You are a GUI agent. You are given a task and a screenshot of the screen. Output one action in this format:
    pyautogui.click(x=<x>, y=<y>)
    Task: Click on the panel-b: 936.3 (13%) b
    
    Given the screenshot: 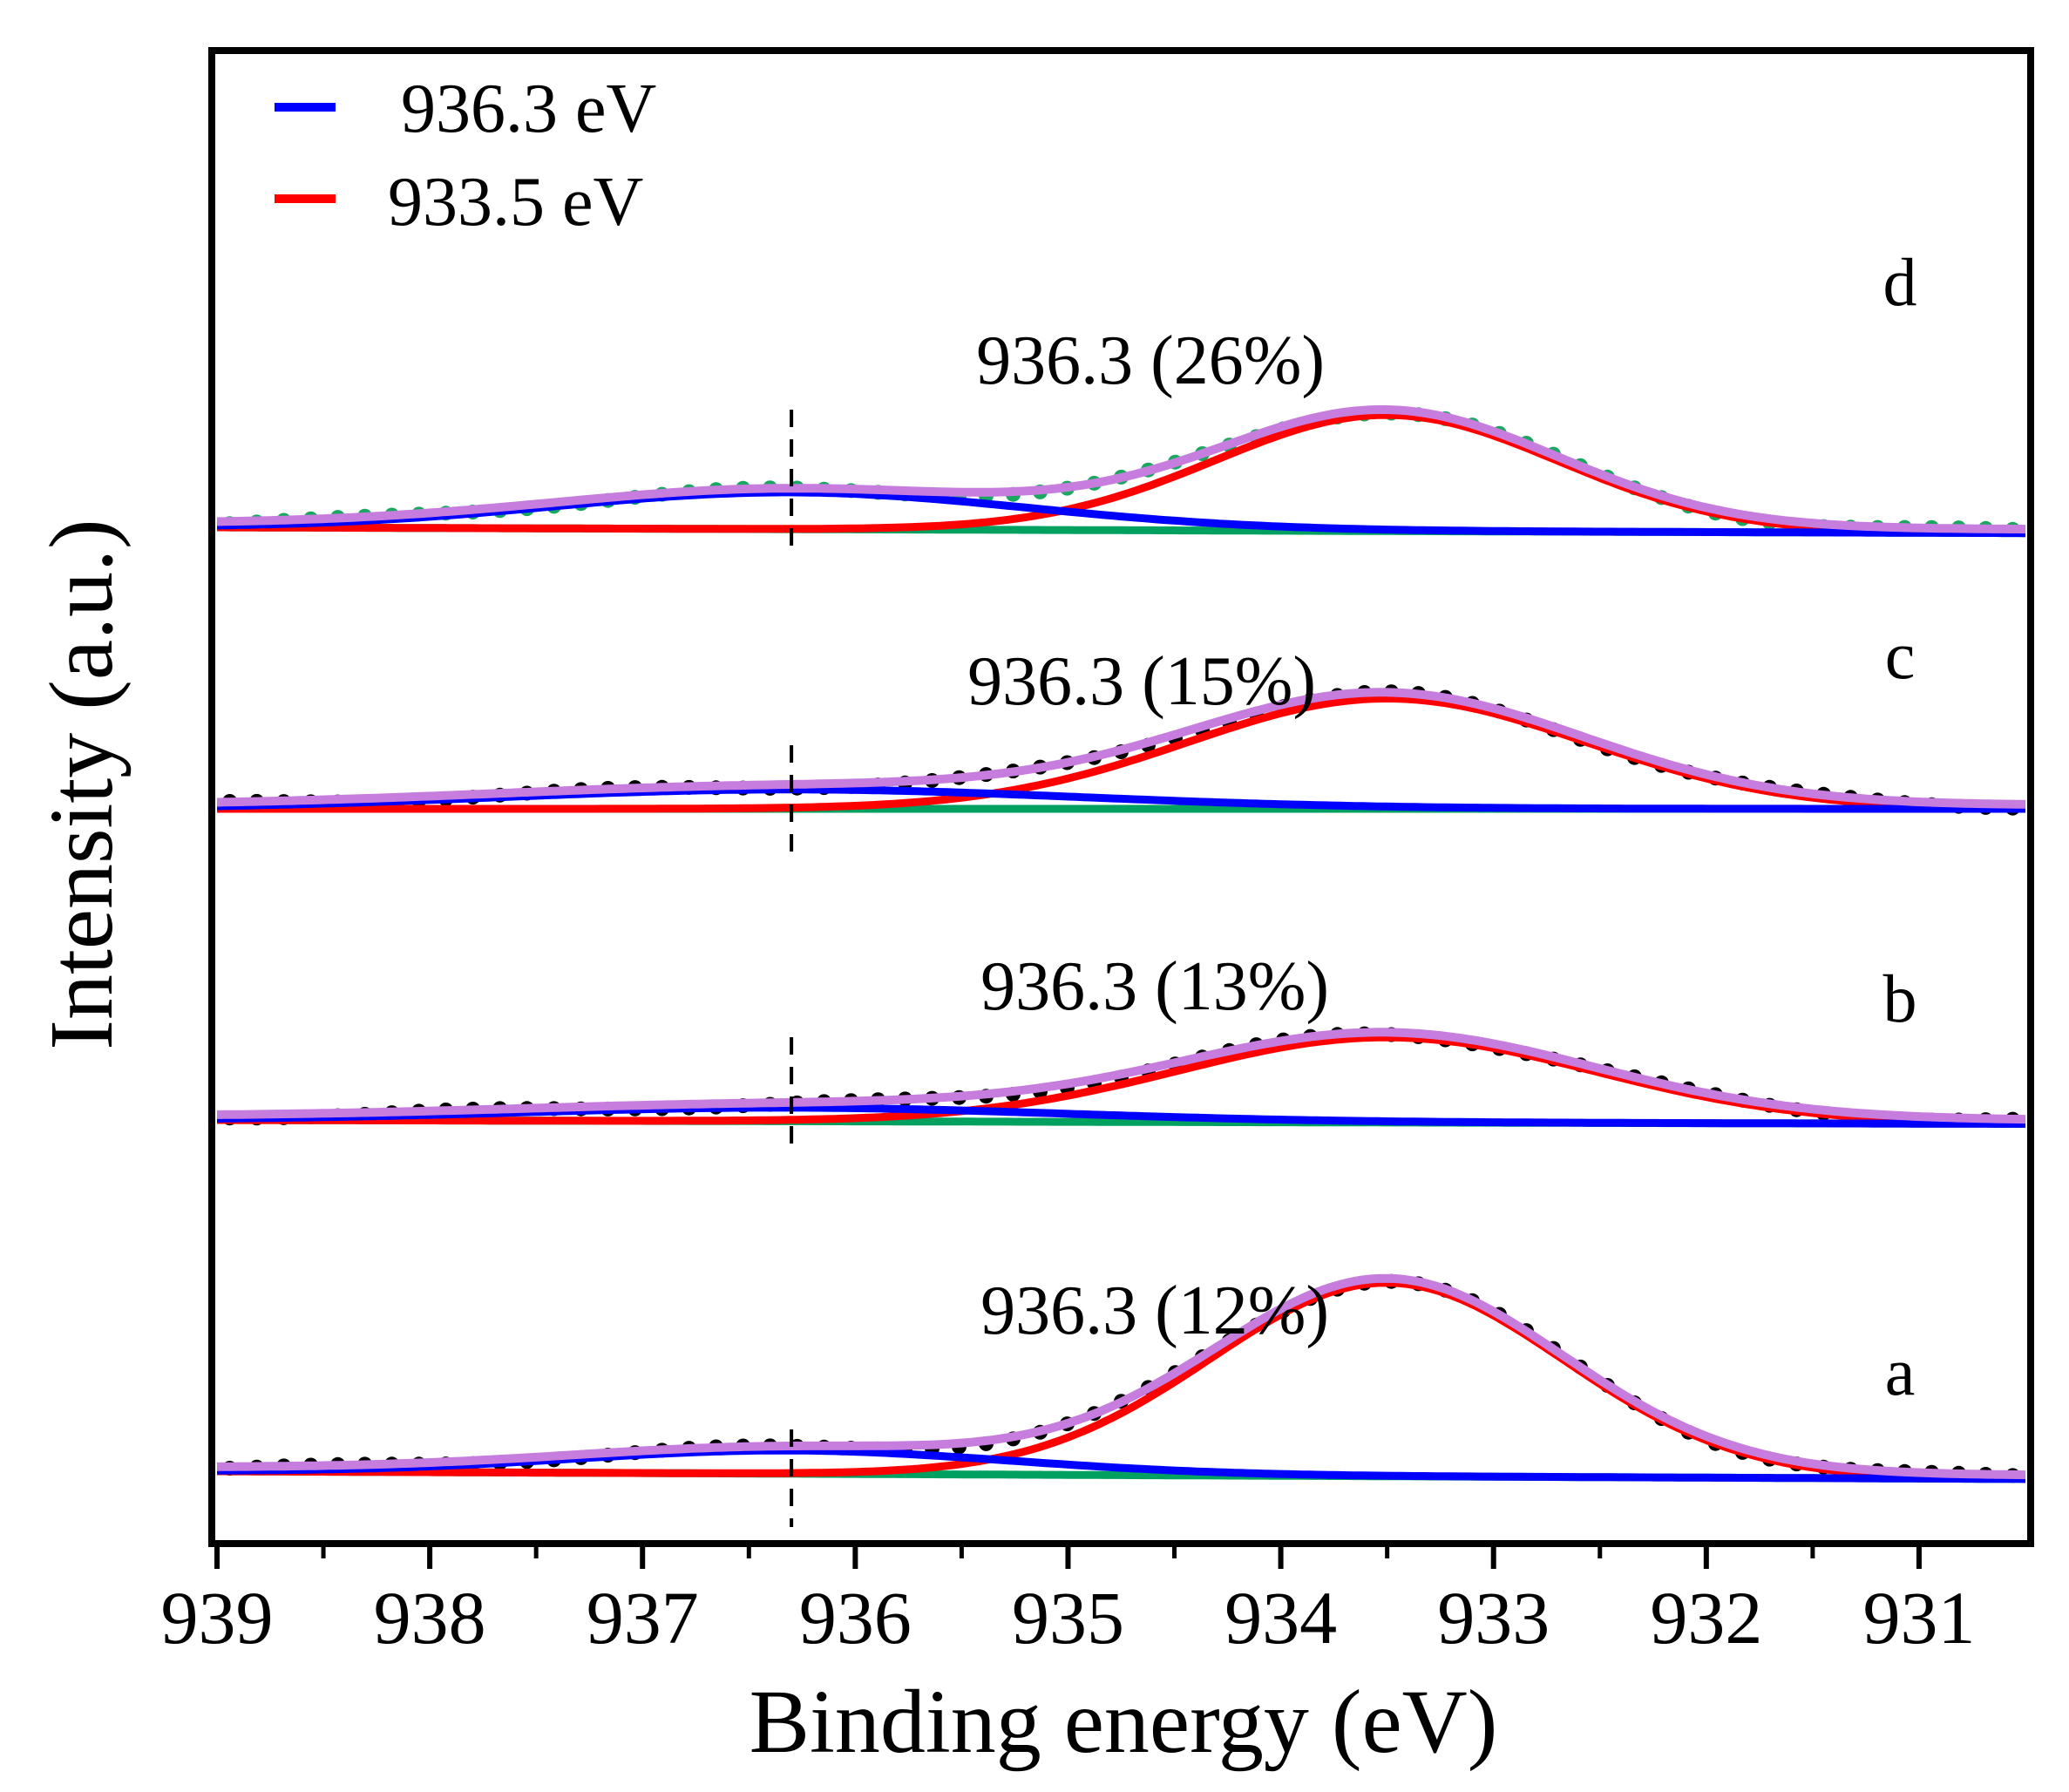 What is the action you would take?
    pyautogui.click(x=1121, y=1051)
    